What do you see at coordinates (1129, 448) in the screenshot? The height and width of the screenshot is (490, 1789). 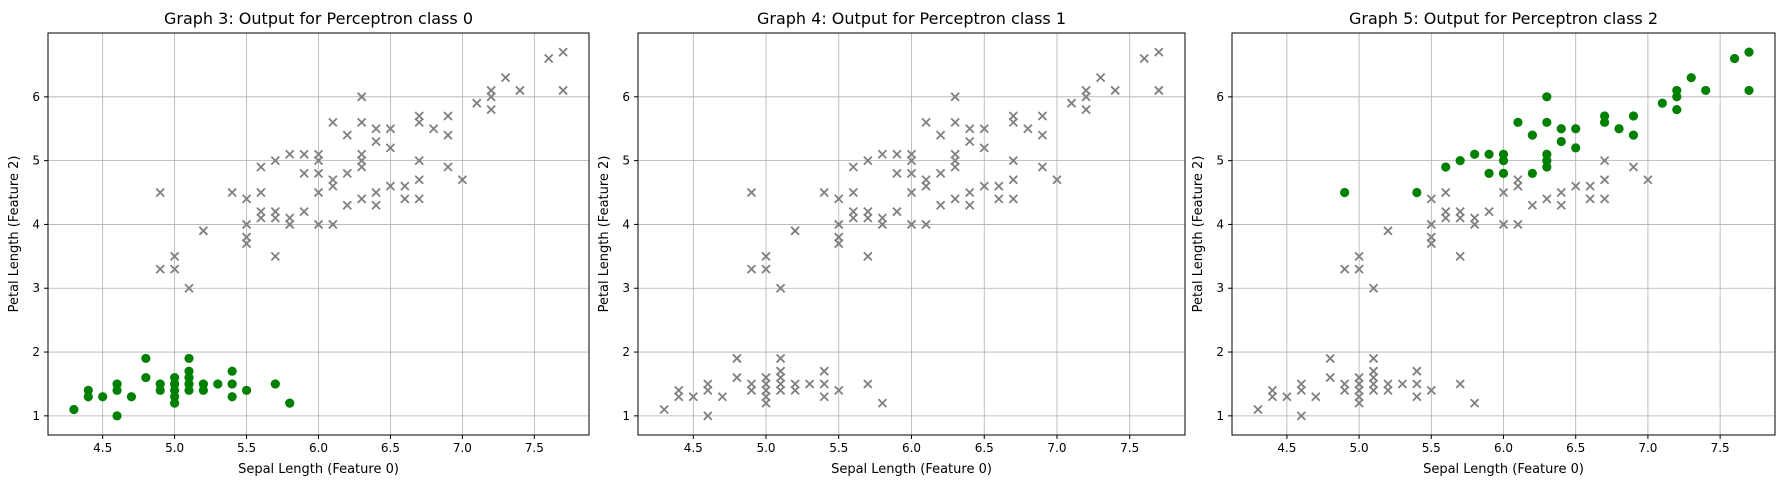 I see `x-tick-label: 7.5` at bounding box center [1129, 448].